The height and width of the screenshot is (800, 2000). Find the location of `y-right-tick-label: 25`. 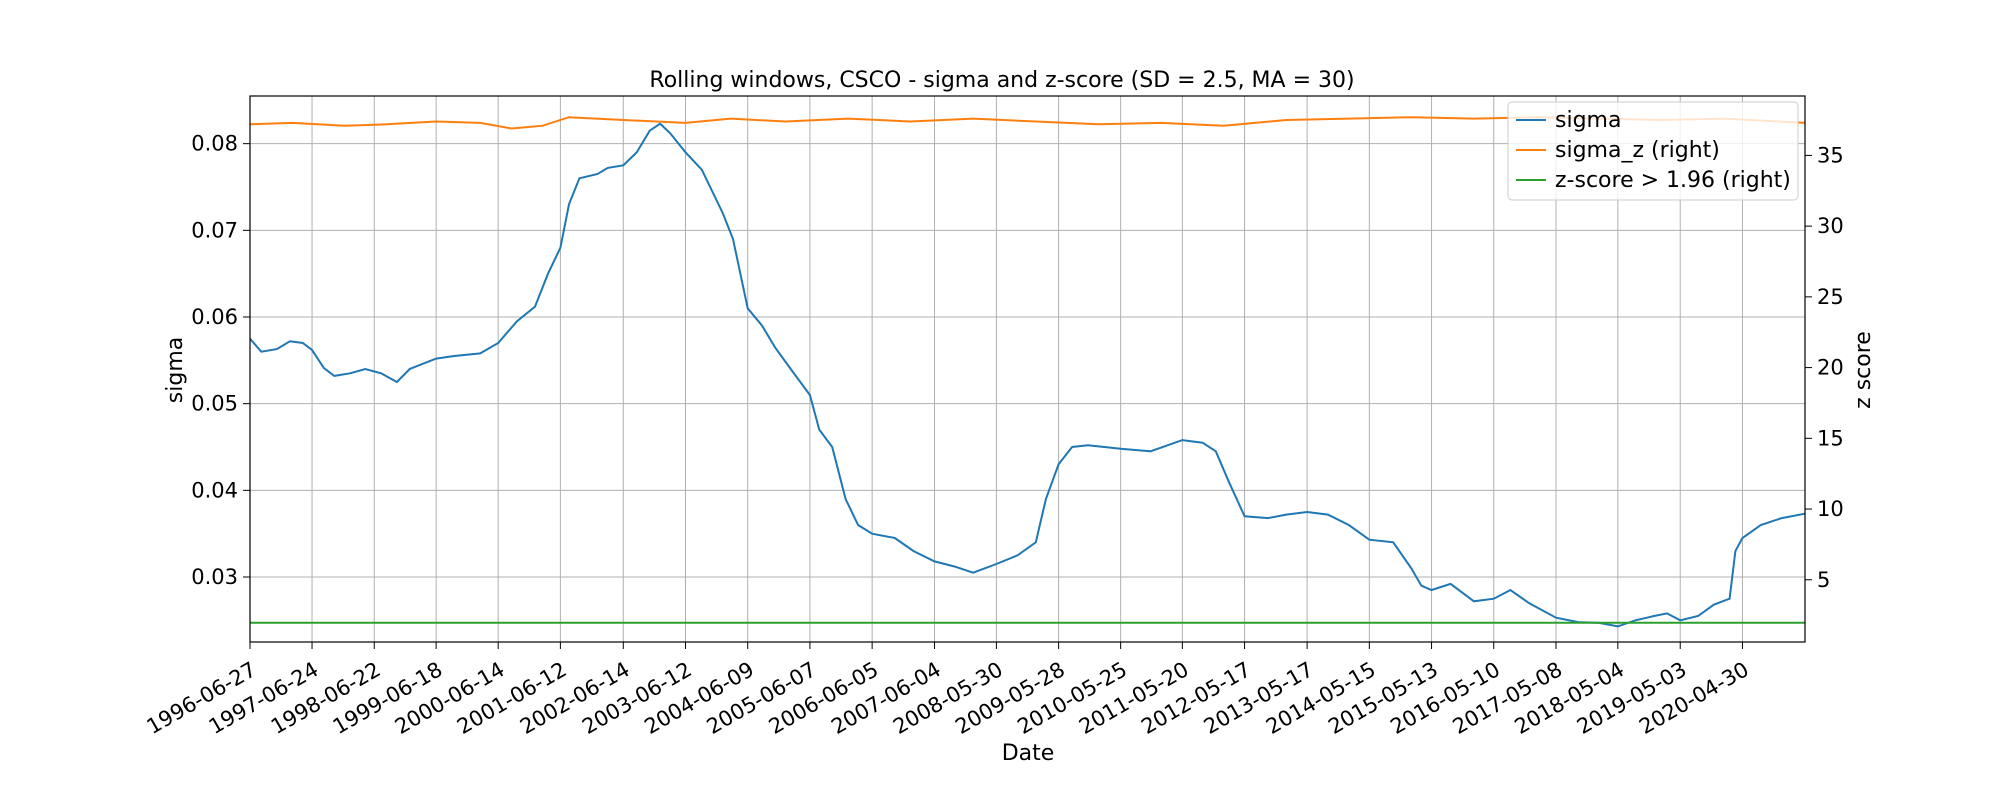

y-right-tick-label: 25 is located at coordinates (1830, 297).